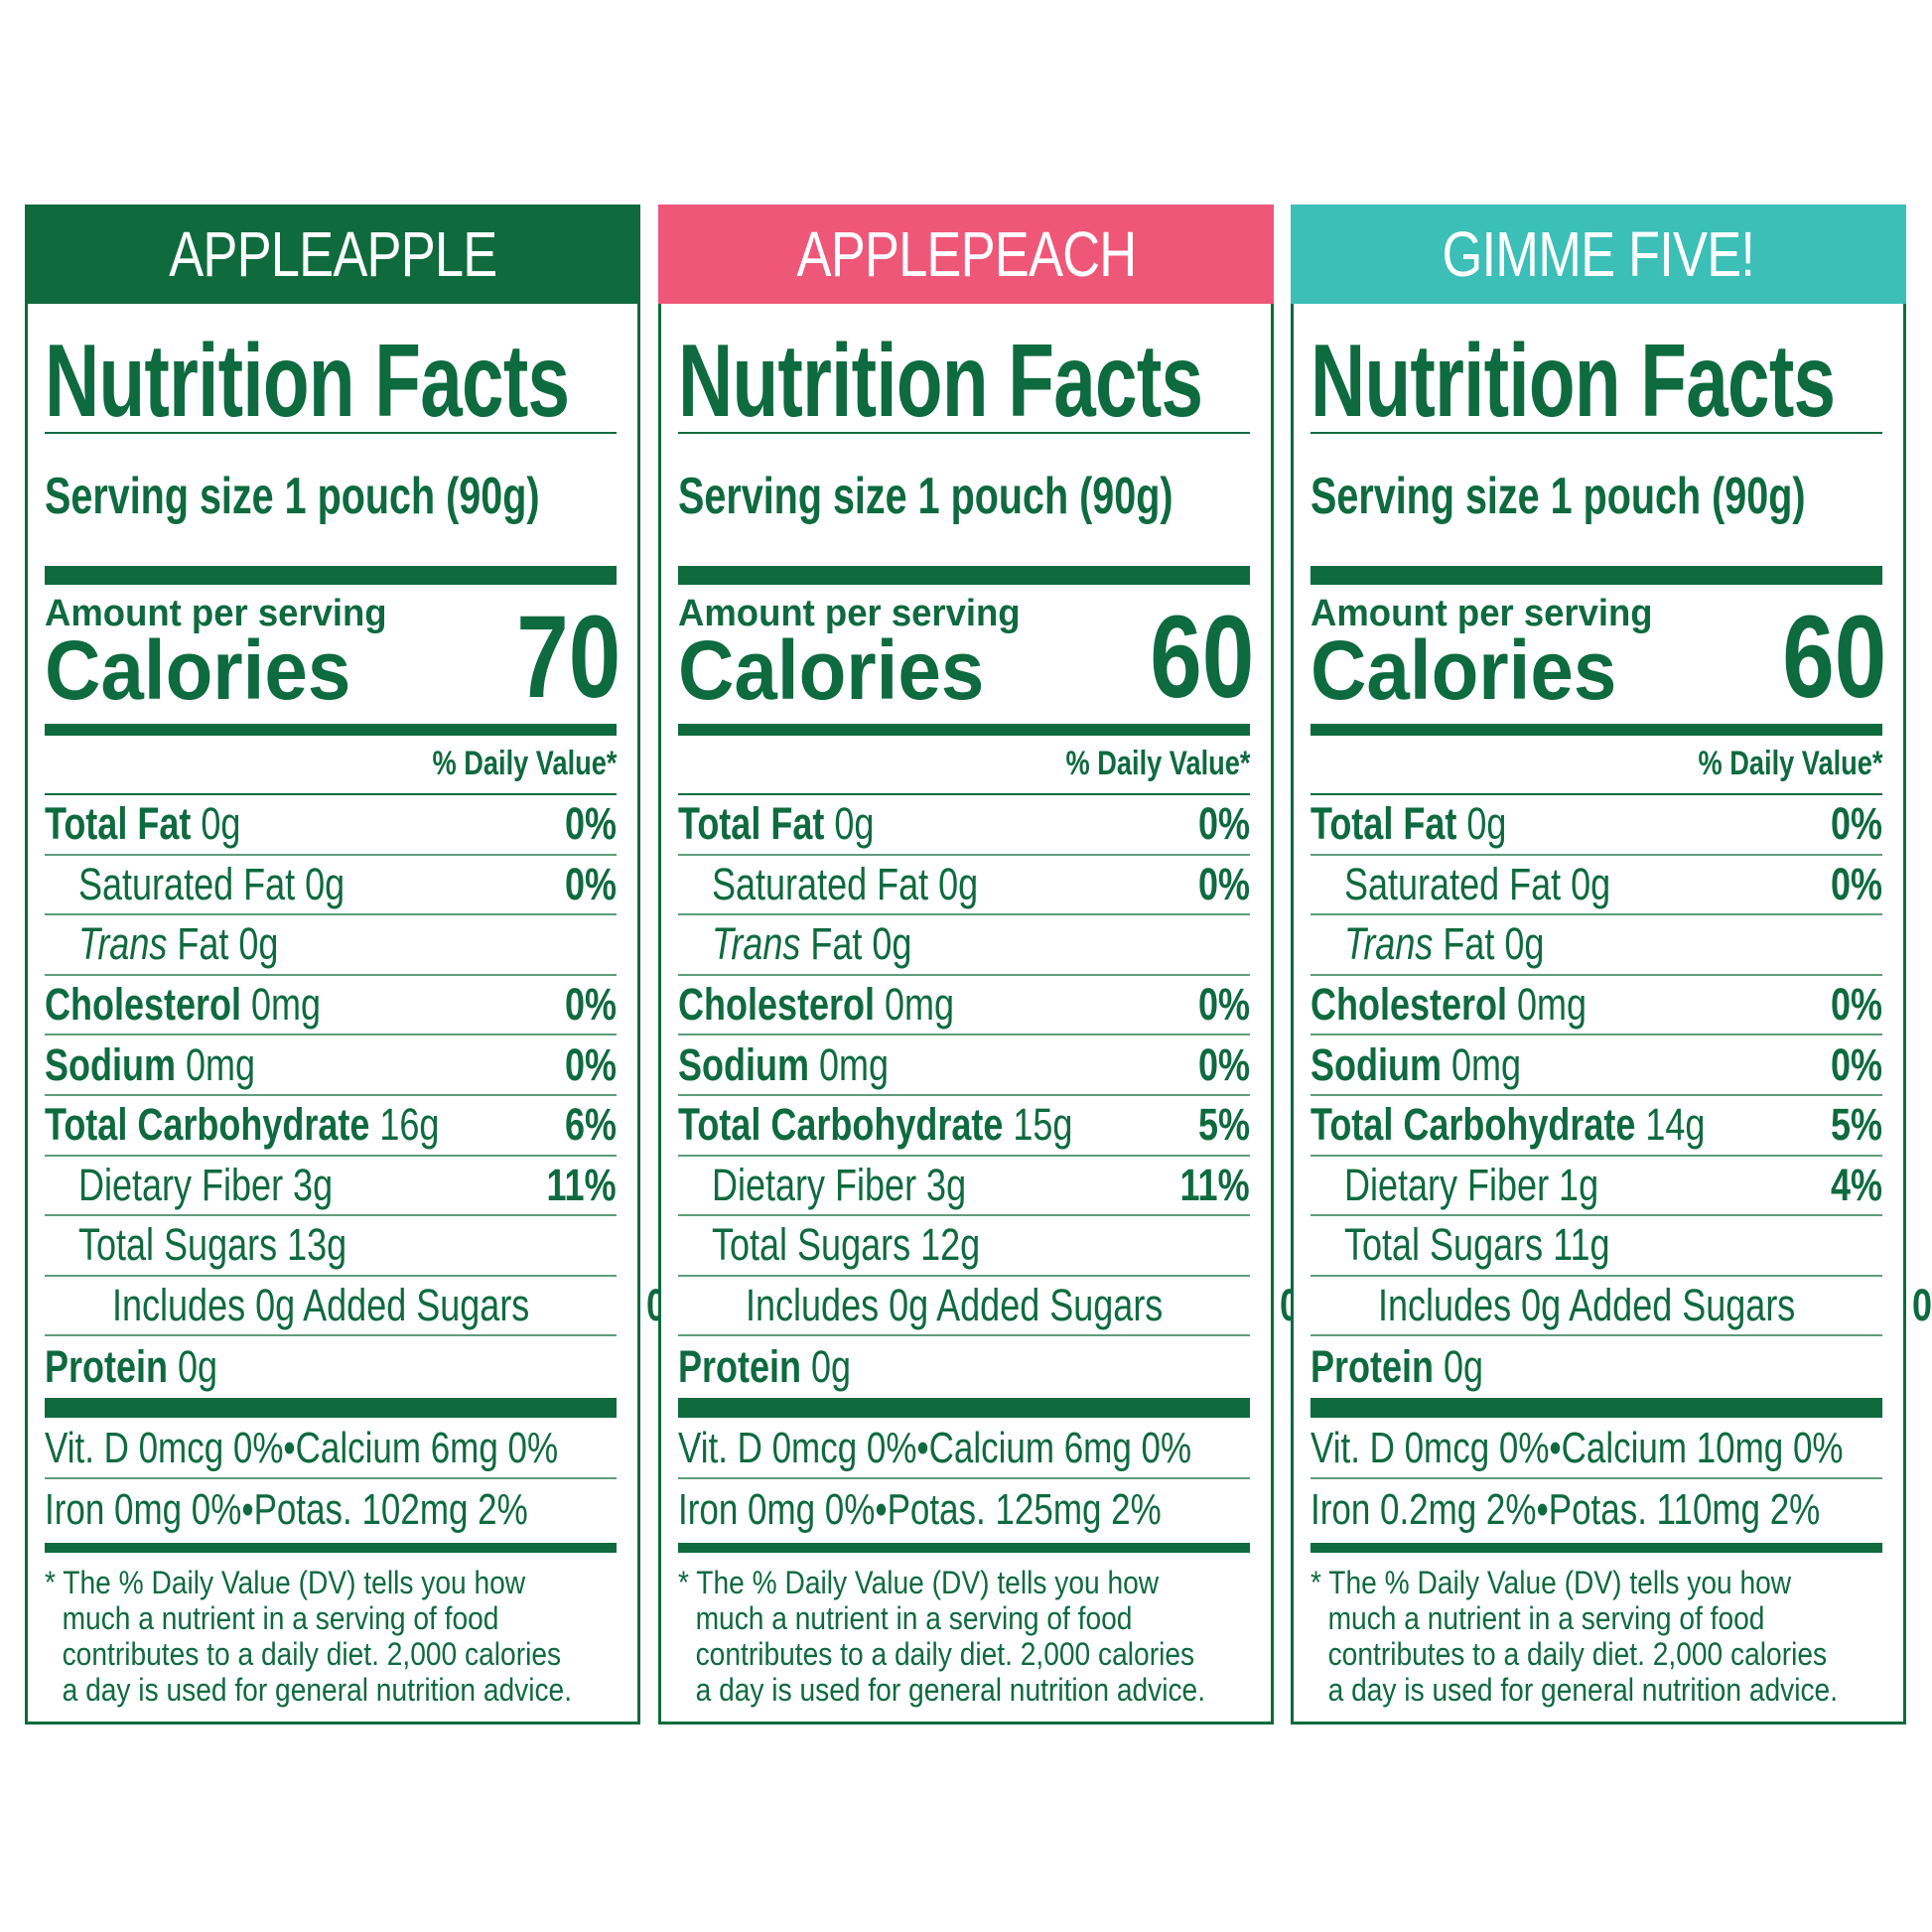  Describe the element at coordinates (744, 1064) in the screenshot. I see `nutrient-name: Sodium` at that location.